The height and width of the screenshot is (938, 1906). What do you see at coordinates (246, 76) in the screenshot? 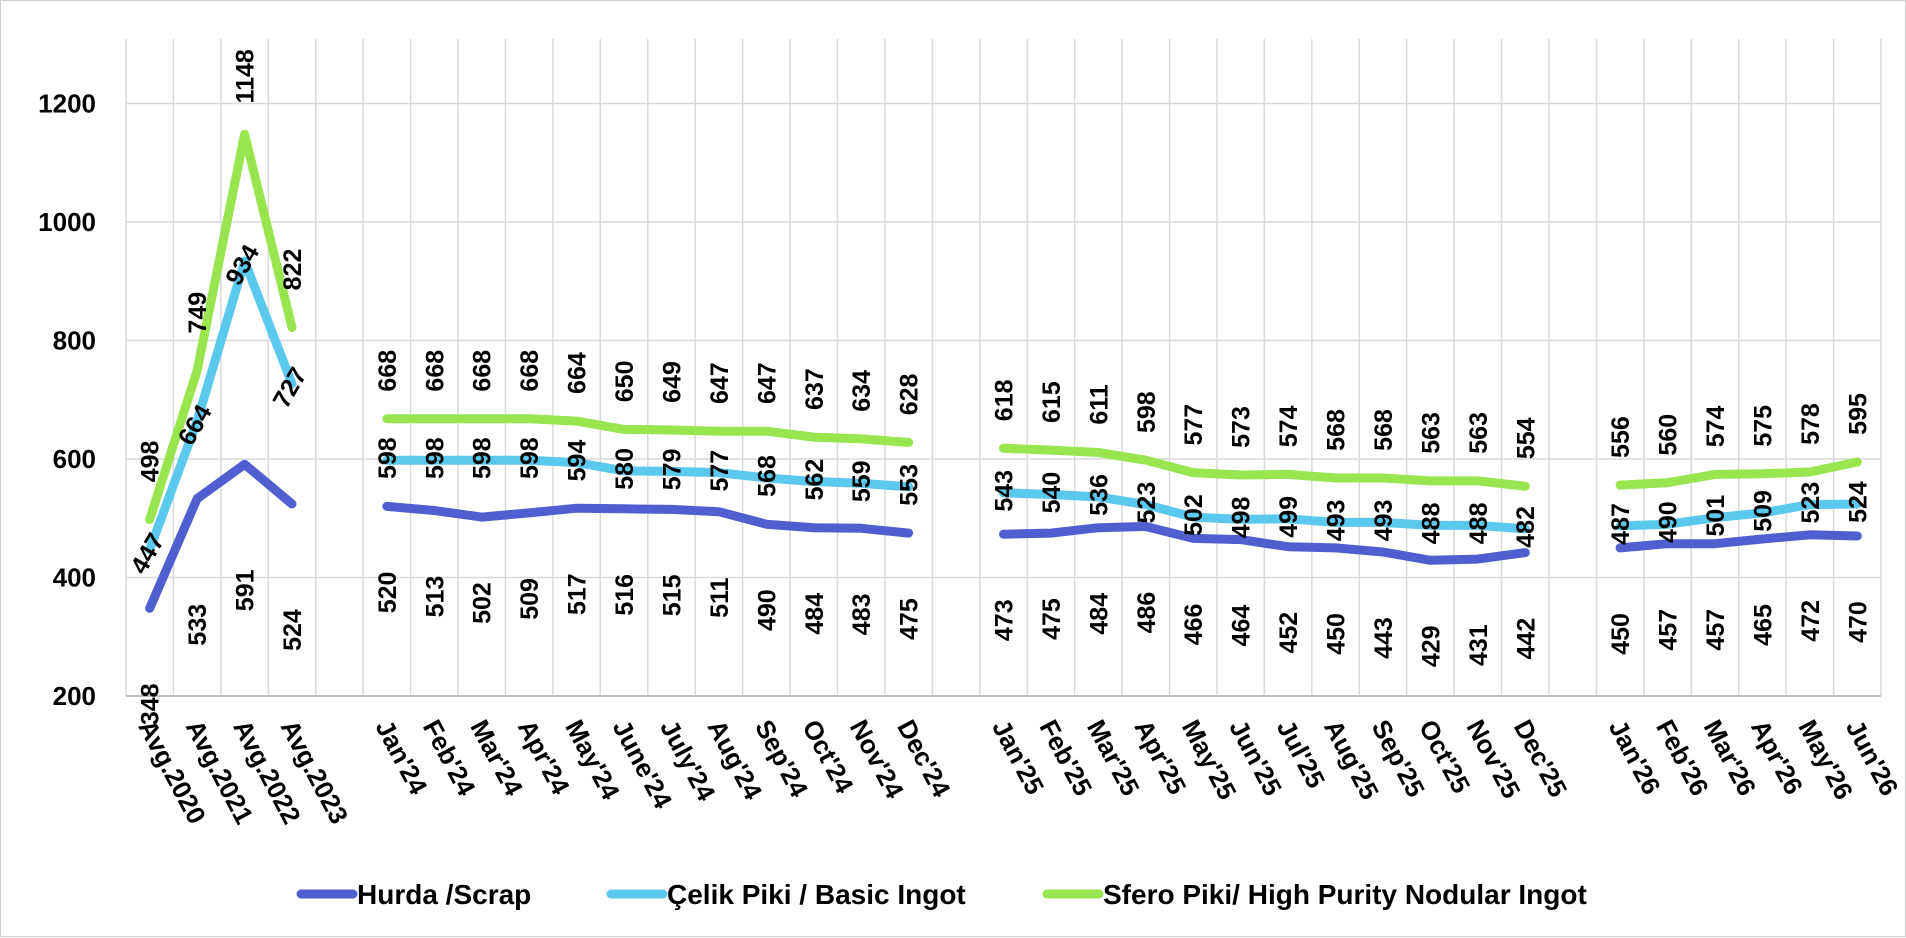
I see `data-label: 1148` at bounding box center [246, 76].